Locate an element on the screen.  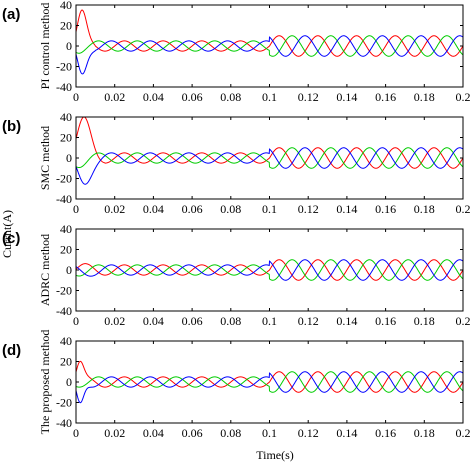
panel-letter: (c) is located at coordinates (11, 238).